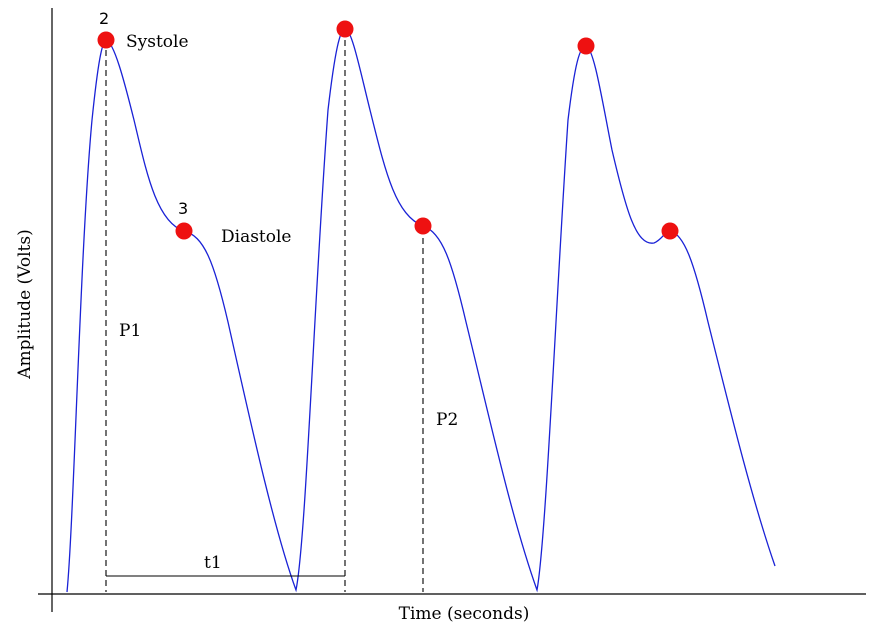 This screenshot has height=630, width=869. What do you see at coordinates (423, 226) in the screenshot?
I see `diastole-peak-2-marker` at bounding box center [423, 226].